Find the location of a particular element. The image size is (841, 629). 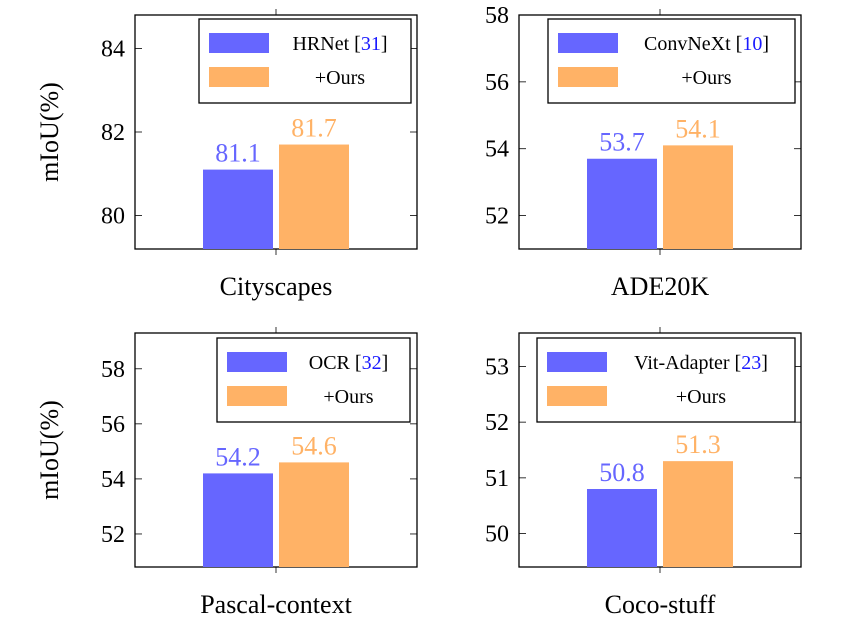

data-label: 51.3 is located at coordinates (698, 444).